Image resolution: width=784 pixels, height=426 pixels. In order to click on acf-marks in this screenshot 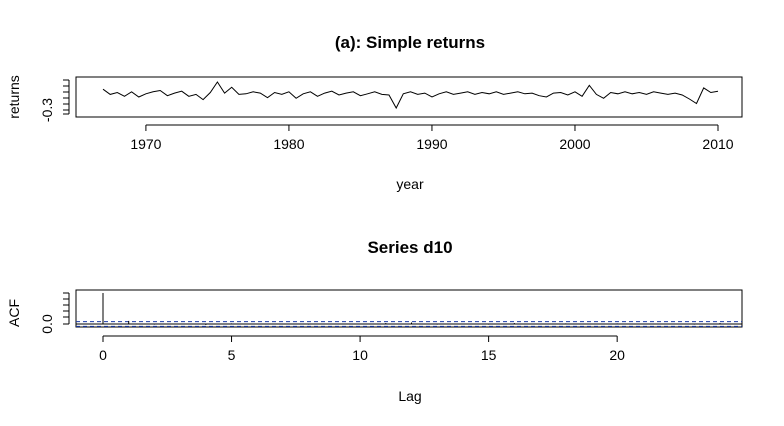, I will do `click(409, 310)`.